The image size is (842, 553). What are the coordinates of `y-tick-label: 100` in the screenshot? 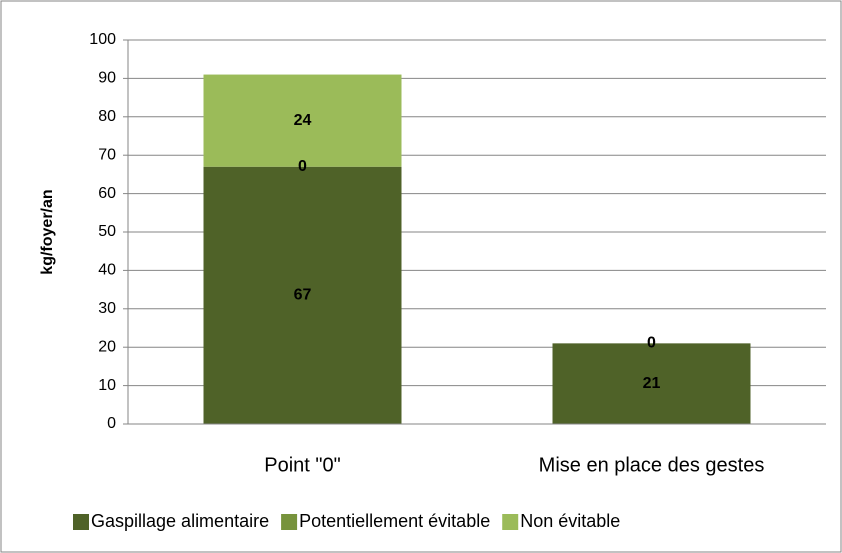 It's located at (102, 39).